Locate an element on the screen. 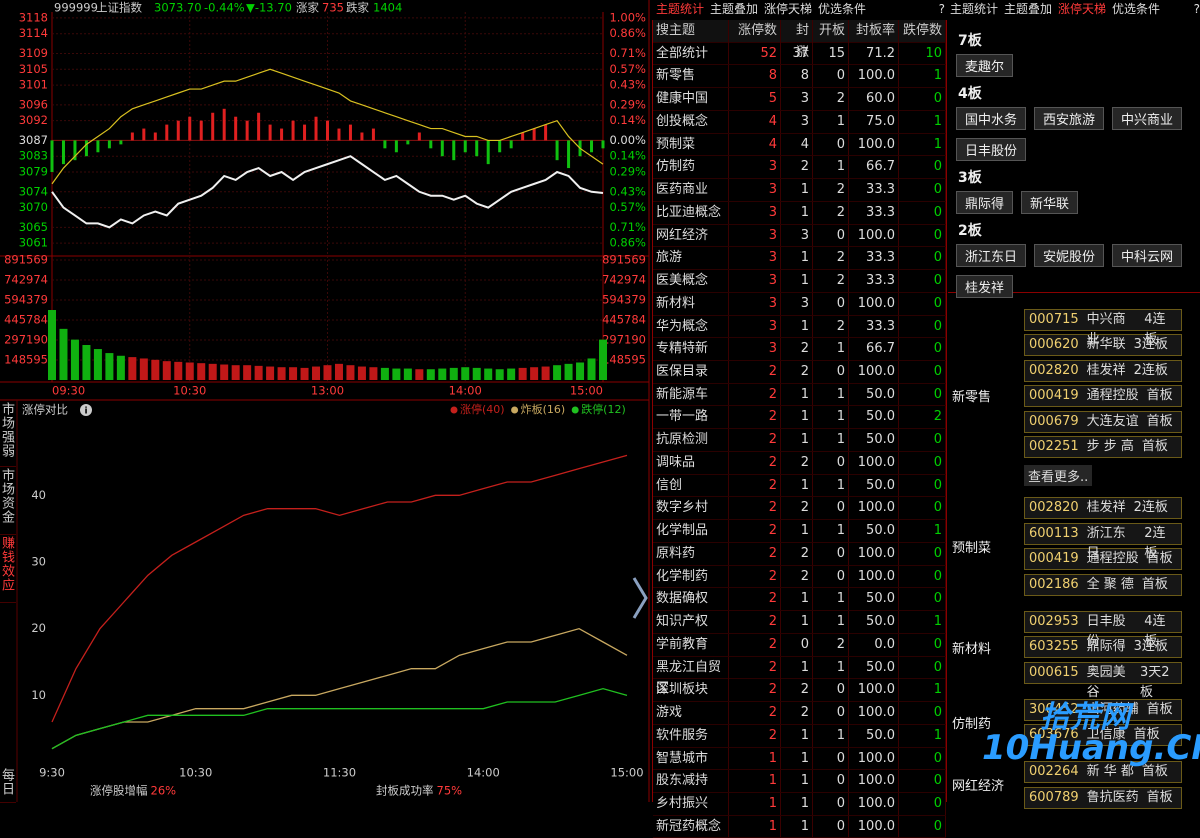 Image resolution: width=1200 pixels, height=838 pixels. table-row: 化学制品 2 1 1 50.0 1 is located at coordinates (799, 531).